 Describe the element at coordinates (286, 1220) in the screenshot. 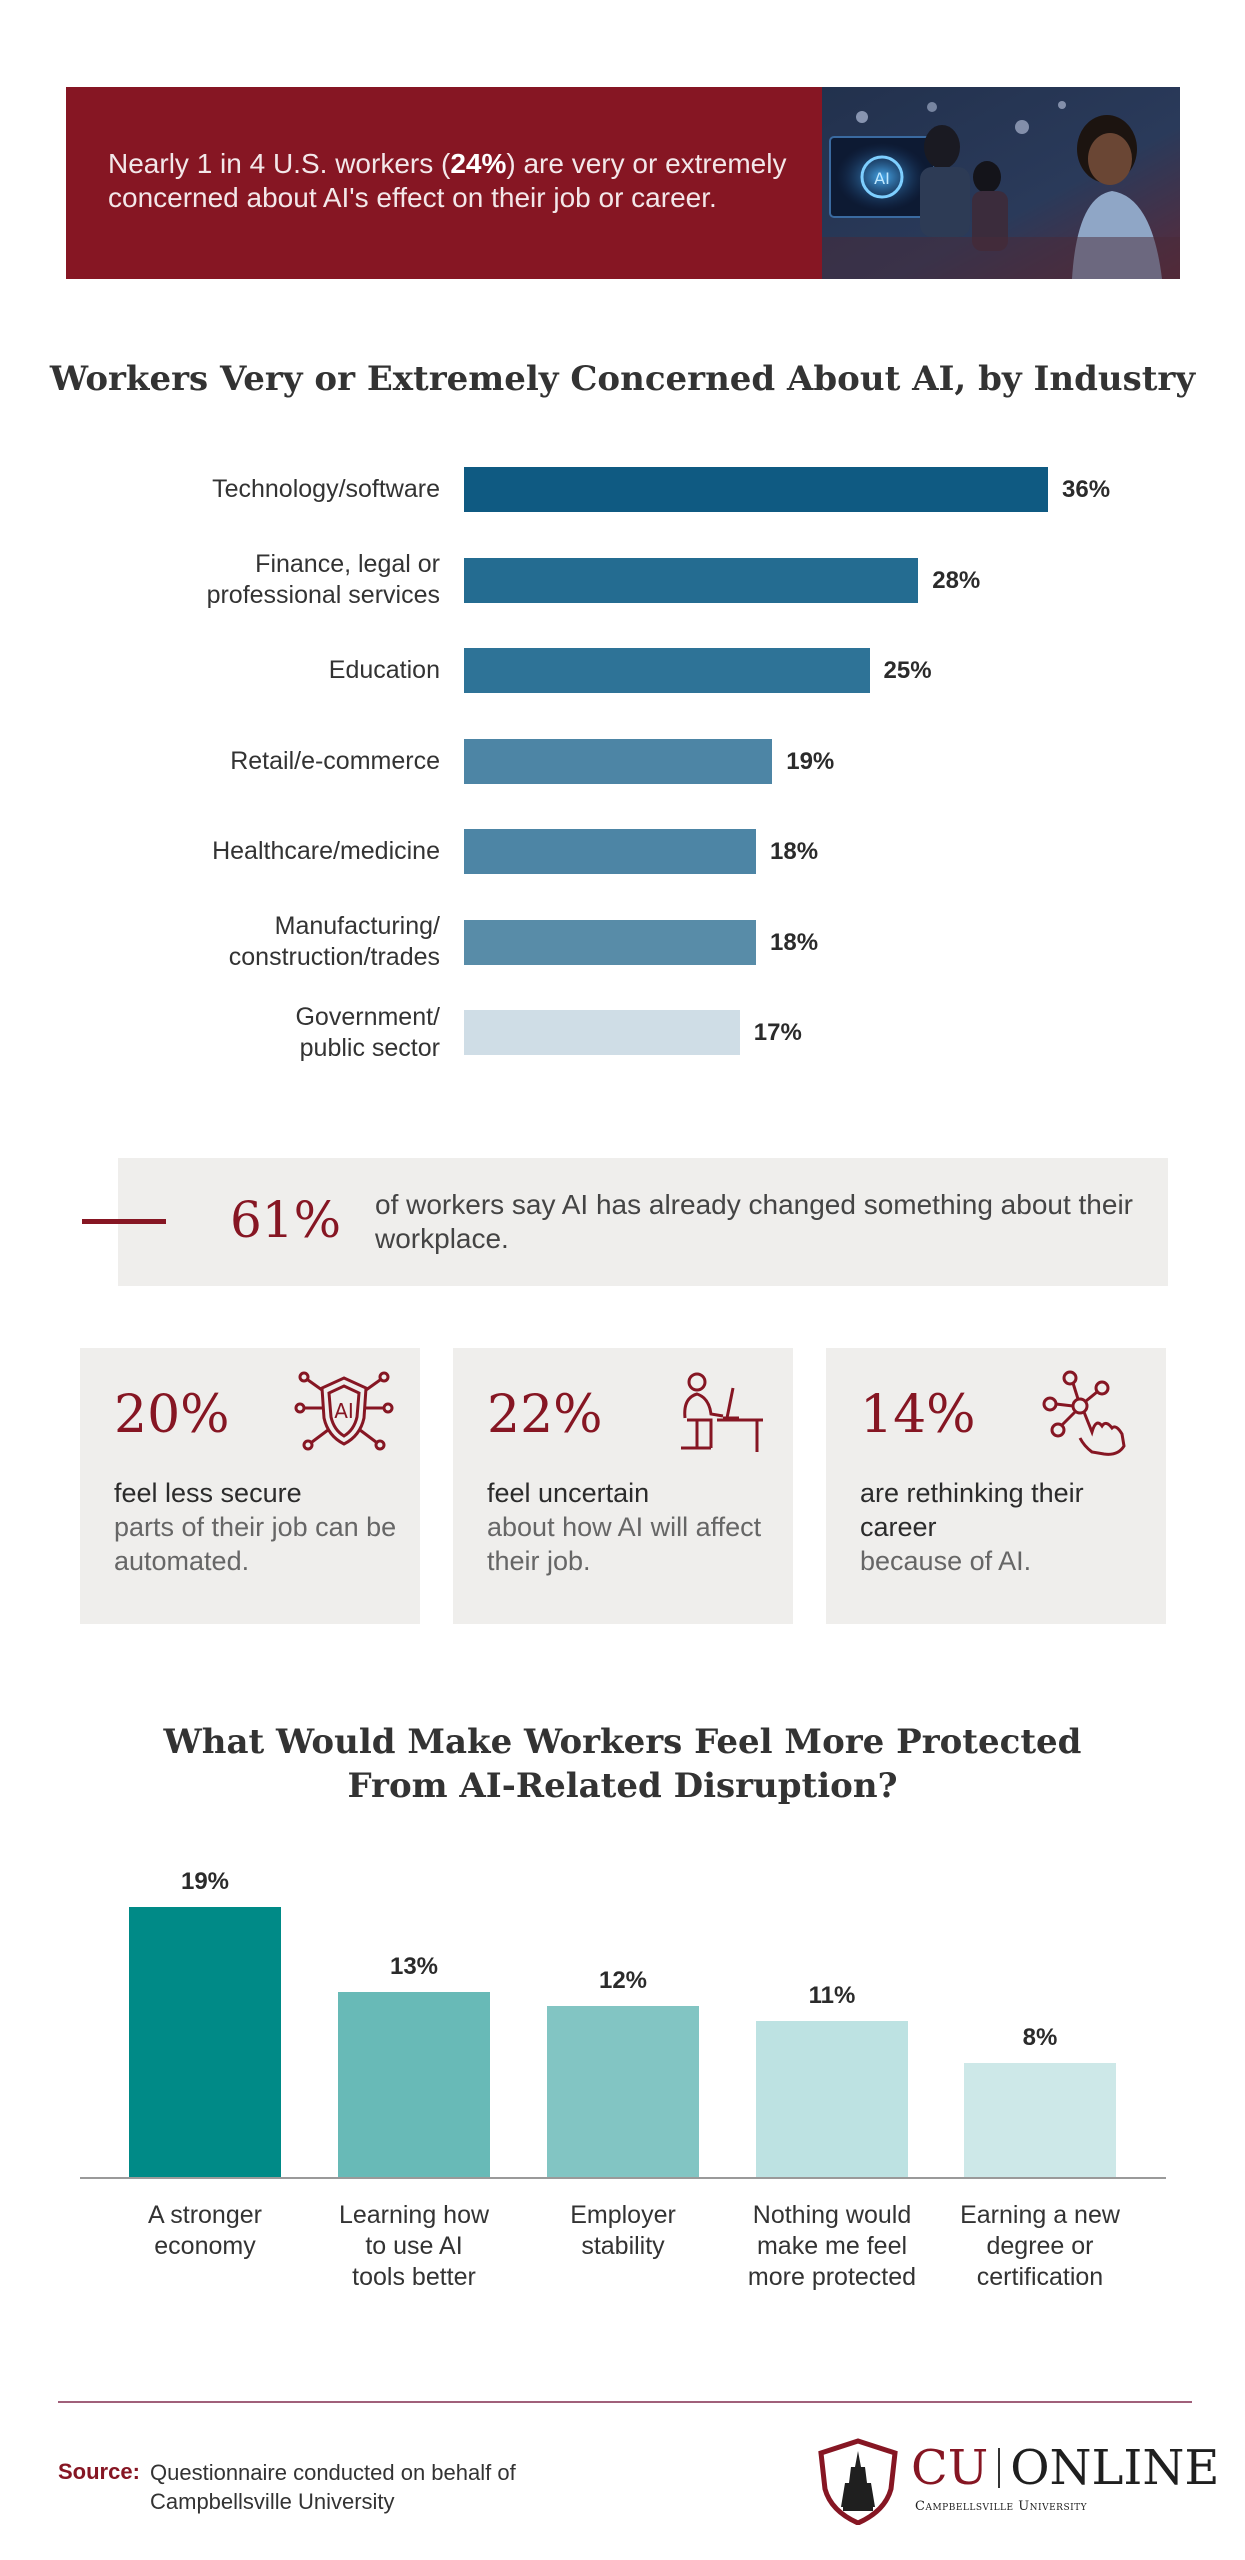

I see `stat-value: 61%` at that location.